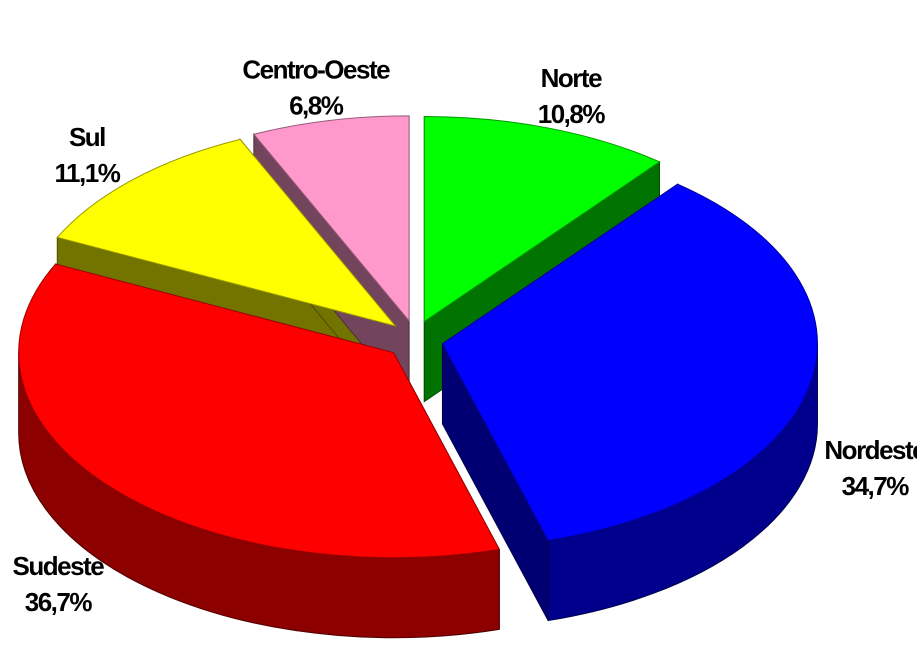 This screenshot has height=651, width=917. Describe the element at coordinates (572, 114) in the screenshot. I see `slice-value-label: 10,8%` at that location.